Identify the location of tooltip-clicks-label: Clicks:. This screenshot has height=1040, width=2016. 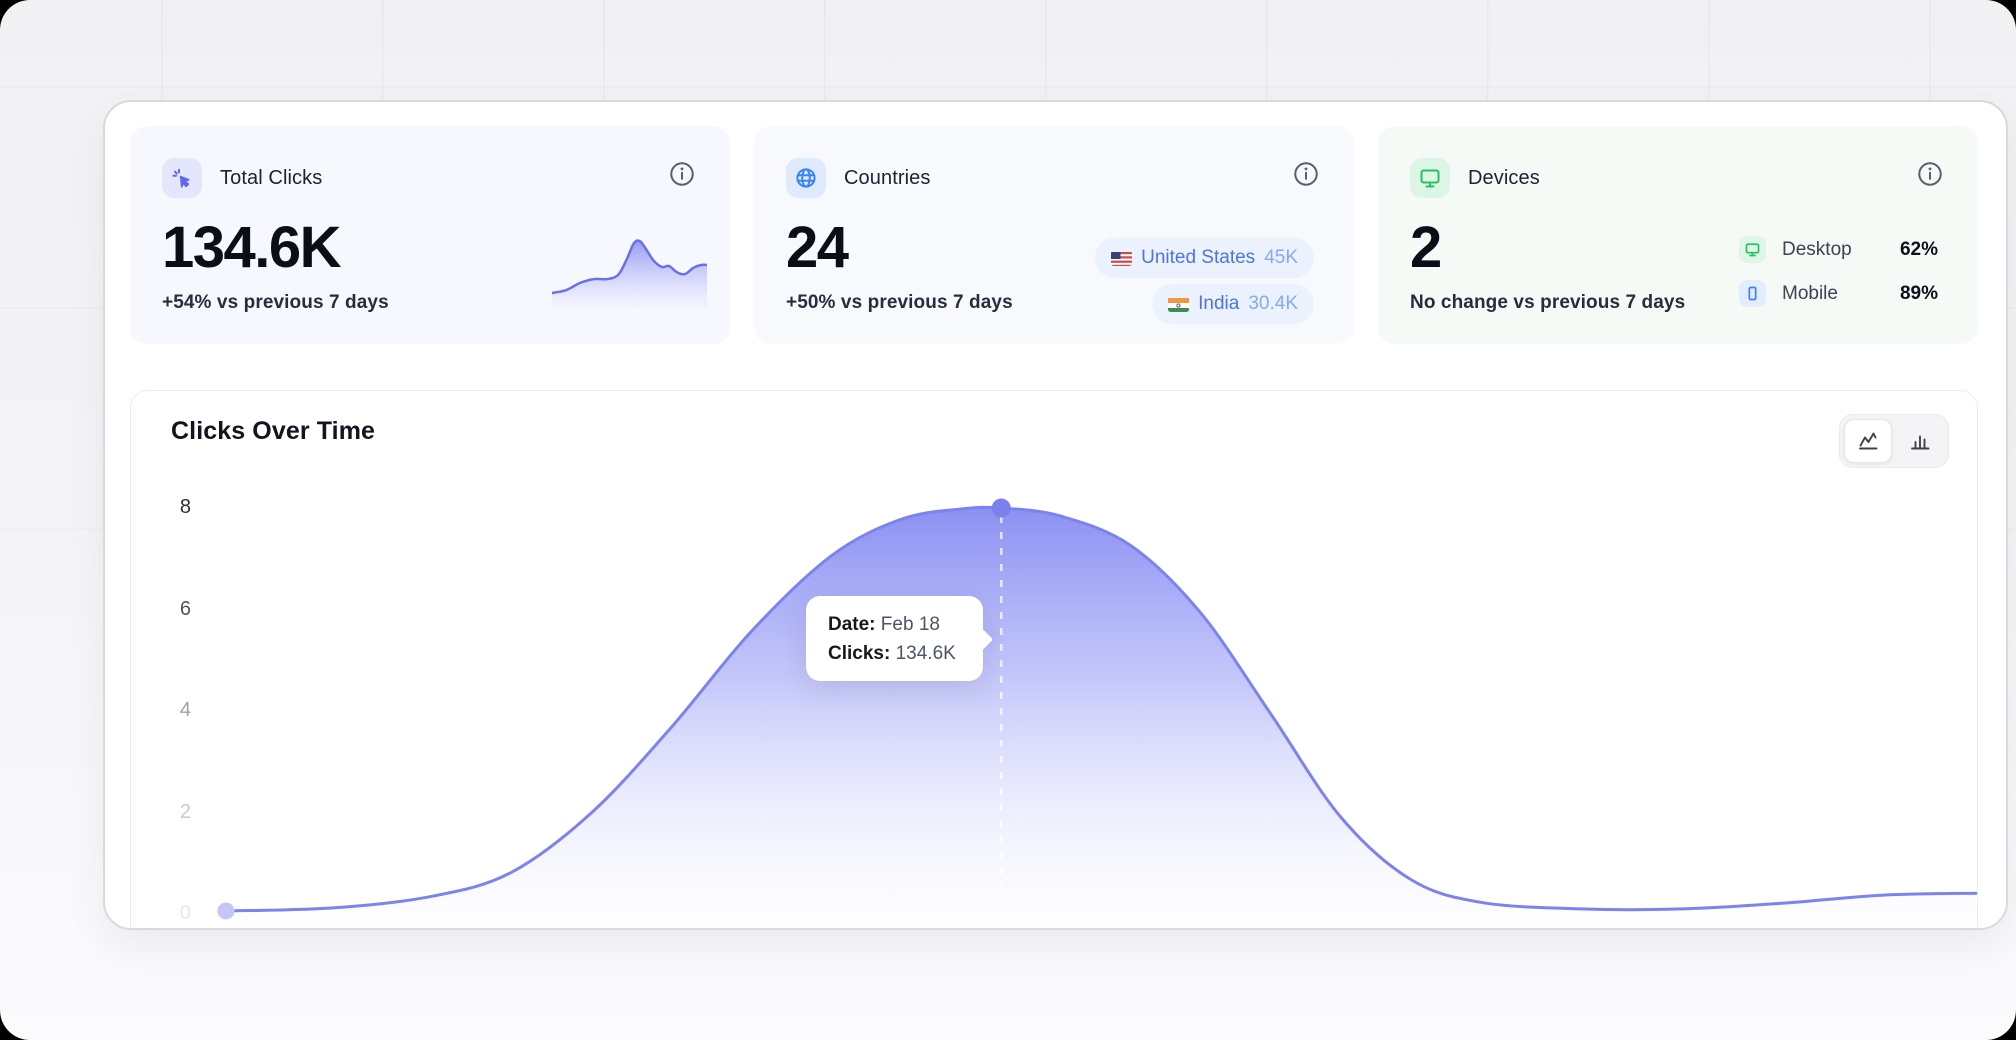
(859, 653).